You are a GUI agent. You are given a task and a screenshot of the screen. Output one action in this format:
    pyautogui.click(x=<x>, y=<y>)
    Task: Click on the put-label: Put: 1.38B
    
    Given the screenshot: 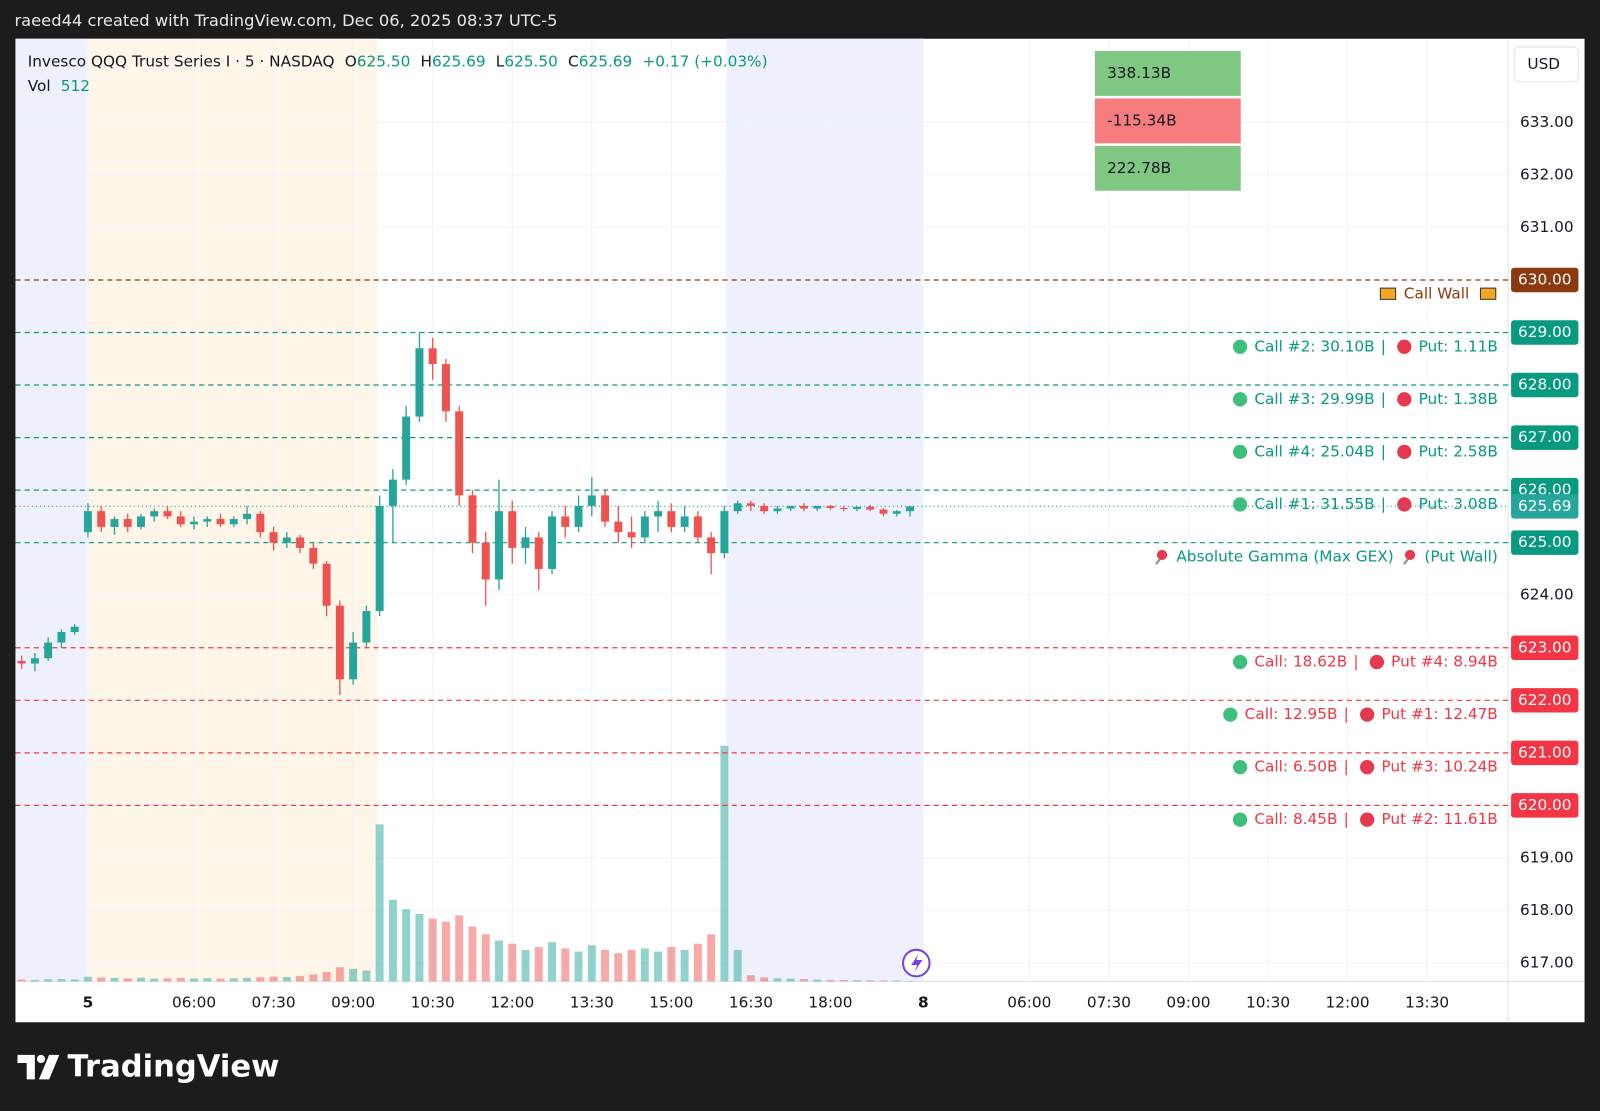 What is the action you would take?
    pyautogui.click(x=1458, y=399)
    